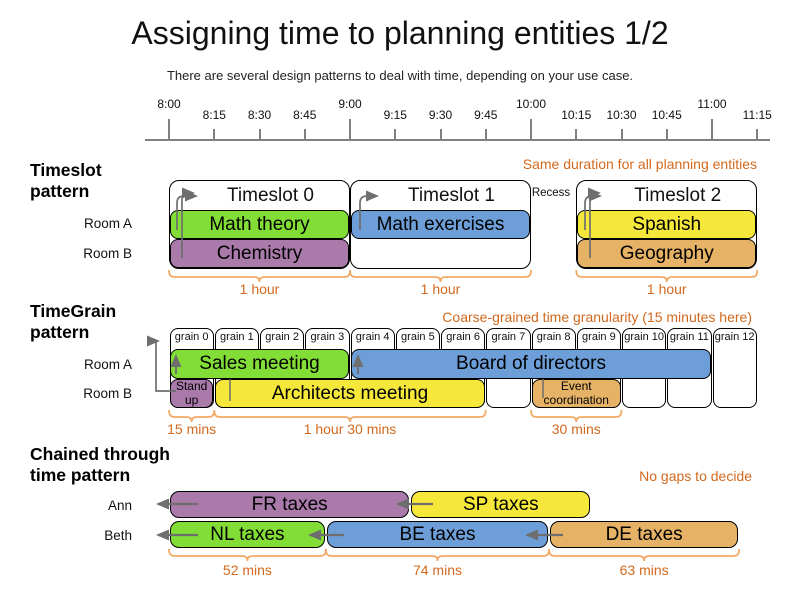 The height and width of the screenshot is (600, 800). I want to click on grain-box: grain 12, so click(734, 368).